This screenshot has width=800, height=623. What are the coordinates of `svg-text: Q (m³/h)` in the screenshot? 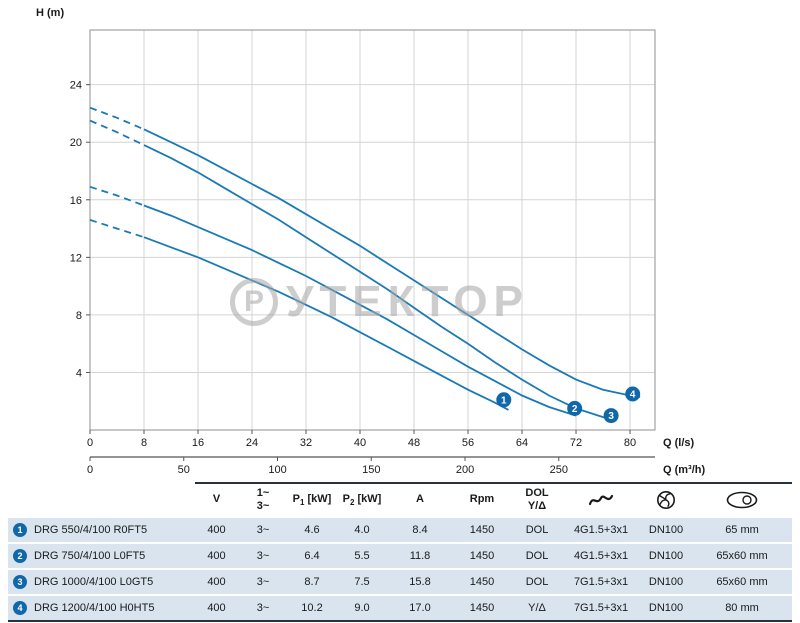 It's located at (684, 470).